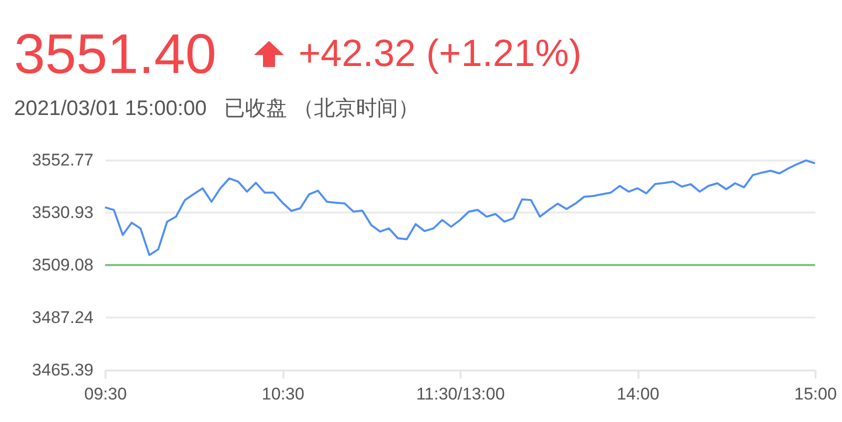  Describe the element at coordinates (638, 394) in the screenshot. I see `x-tick-label: 14:00` at that location.